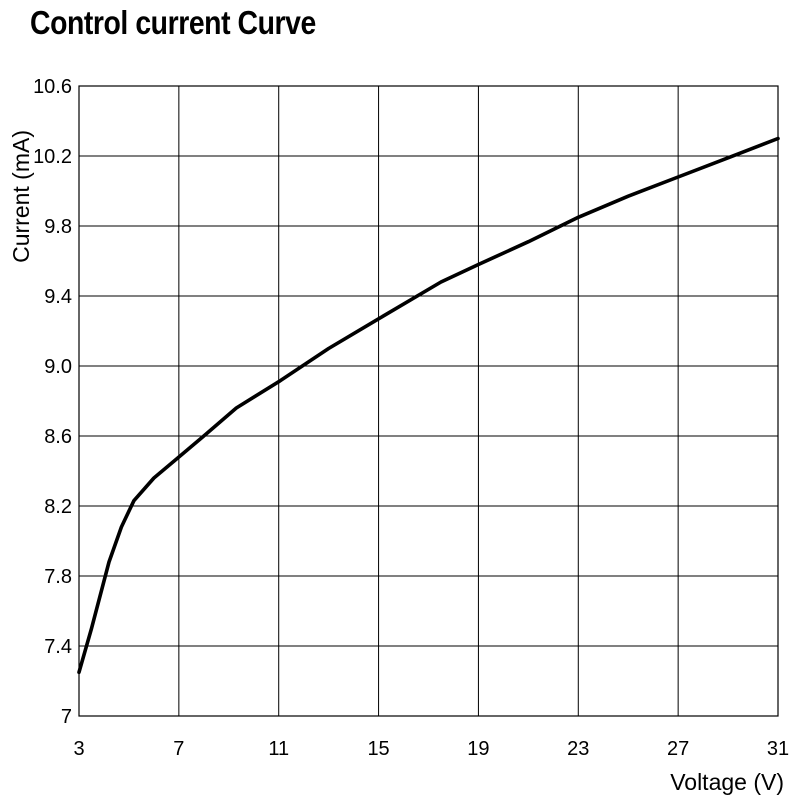 This screenshot has width=800, height=800. What do you see at coordinates (778, 749) in the screenshot?
I see `x-tick-label: 31` at bounding box center [778, 749].